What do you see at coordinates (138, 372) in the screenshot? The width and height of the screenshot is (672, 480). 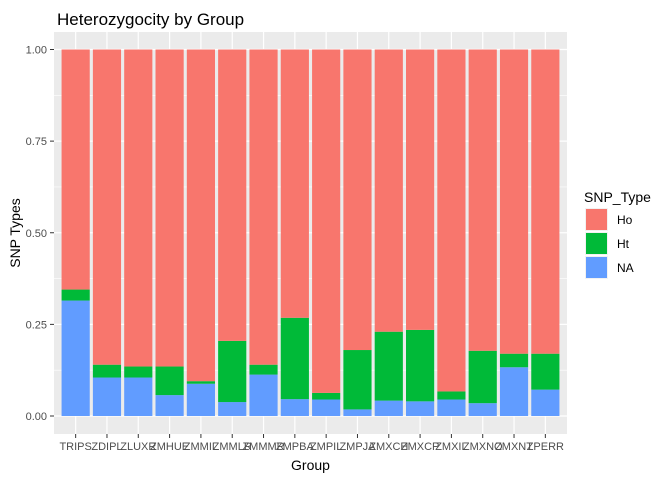 I see `bar-ht-zluxr` at bounding box center [138, 372].